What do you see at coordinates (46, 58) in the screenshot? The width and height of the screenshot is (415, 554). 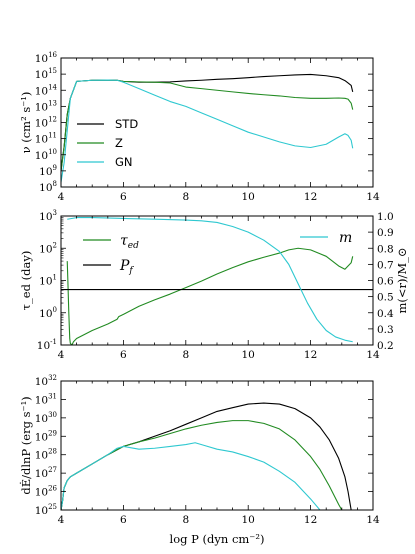 I see `y-tick-label: 10¹⁶` at bounding box center [46, 58].